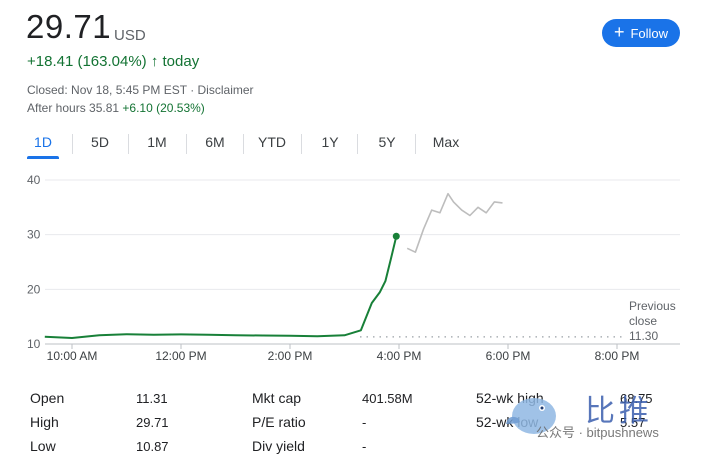 This screenshot has height=458, width=710. Describe the element at coordinates (399, 356) in the screenshot. I see `x-tick-label: 4:00 PM` at that location.